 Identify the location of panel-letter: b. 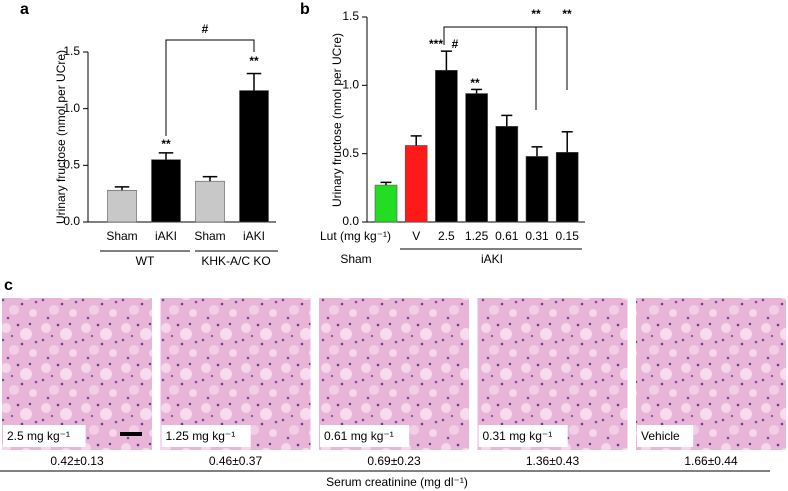
(305, 9).